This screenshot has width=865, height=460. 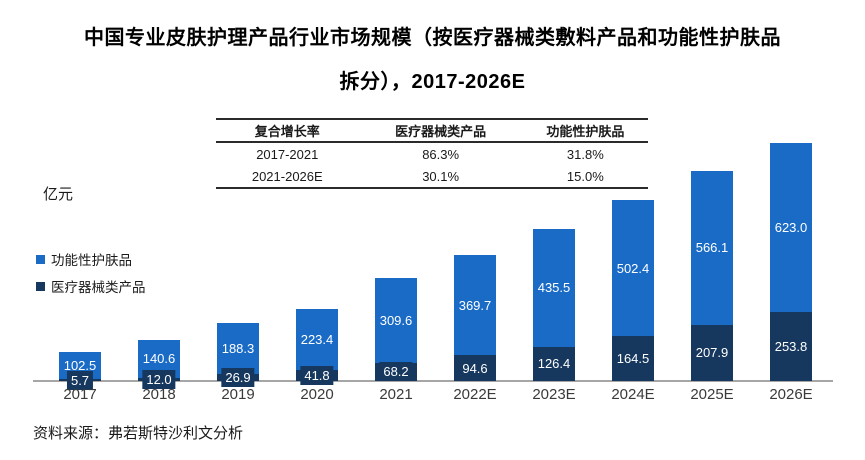 What do you see at coordinates (633, 394) in the screenshot?
I see `x-tick-label-2024E: 2024E` at bounding box center [633, 394].